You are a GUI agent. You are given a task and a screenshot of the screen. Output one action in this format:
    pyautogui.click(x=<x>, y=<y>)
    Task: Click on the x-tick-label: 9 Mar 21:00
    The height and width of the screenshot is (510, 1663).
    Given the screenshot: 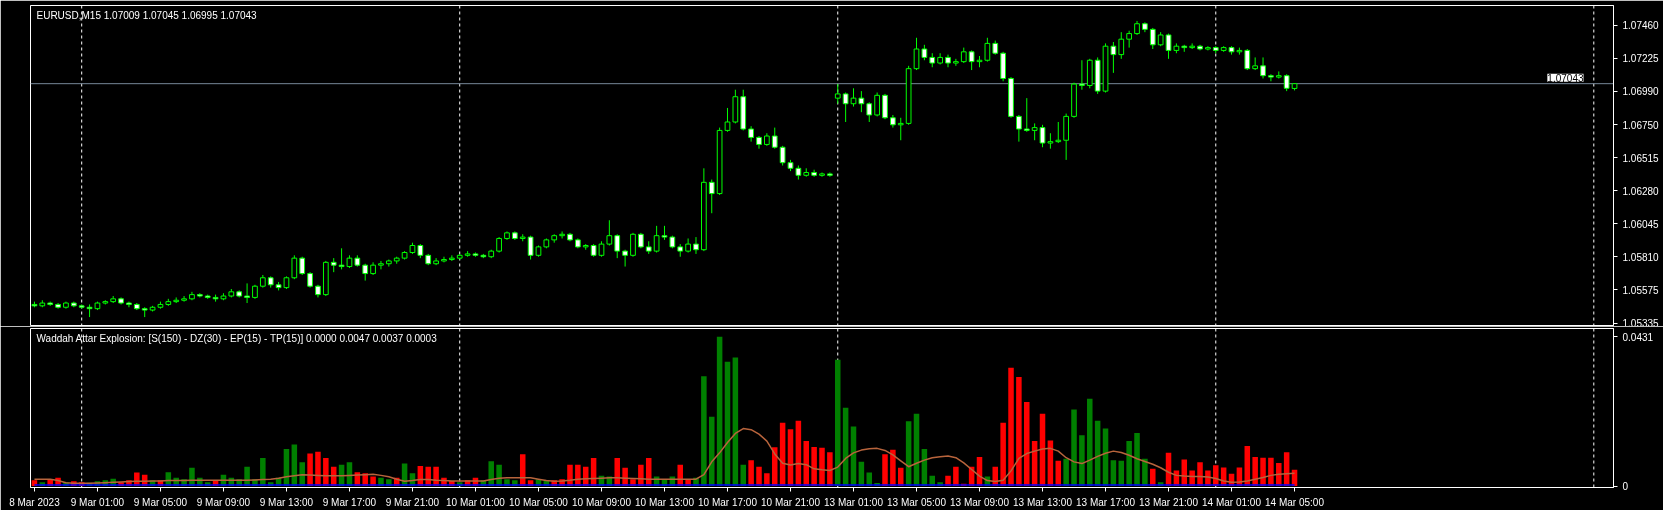 What is the action you would take?
    pyautogui.click(x=412, y=502)
    